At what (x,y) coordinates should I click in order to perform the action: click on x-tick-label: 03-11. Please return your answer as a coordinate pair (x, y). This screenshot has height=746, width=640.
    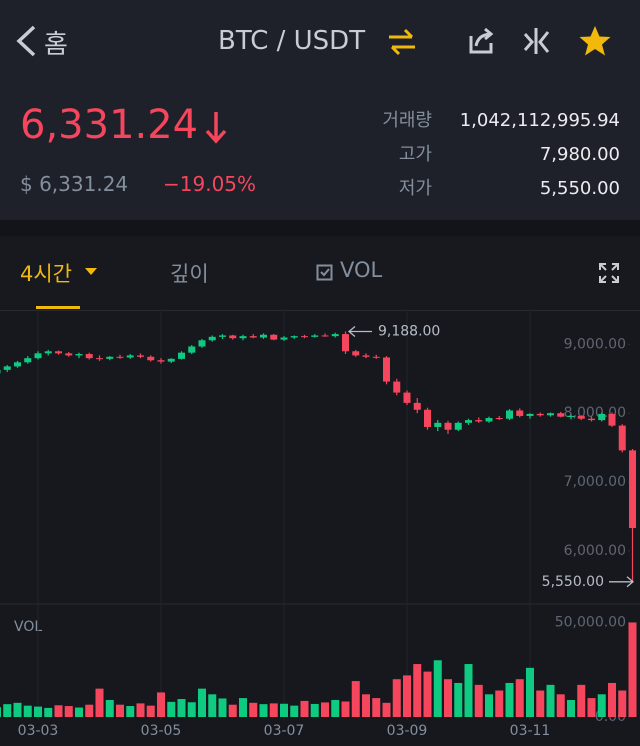
    Looking at the image, I should click on (530, 731).